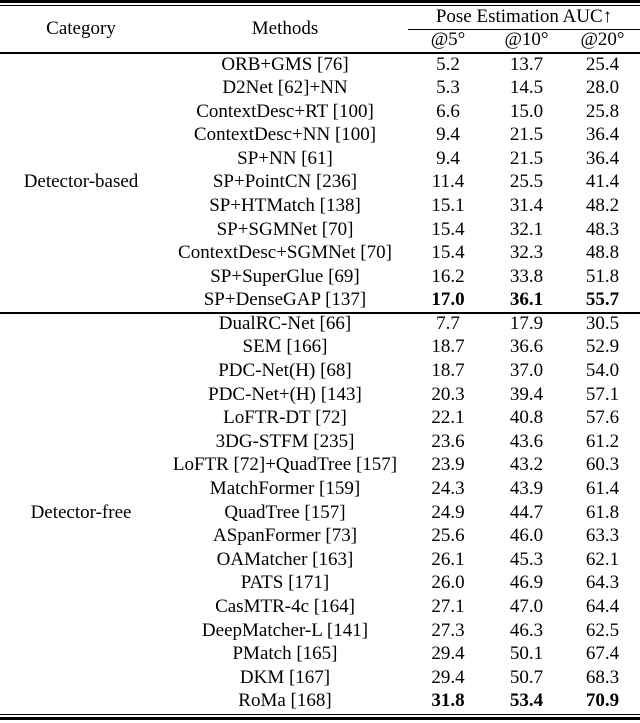  What do you see at coordinates (526, 205) in the screenshot?
I see `value-cell: 31.4` at bounding box center [526, 205].